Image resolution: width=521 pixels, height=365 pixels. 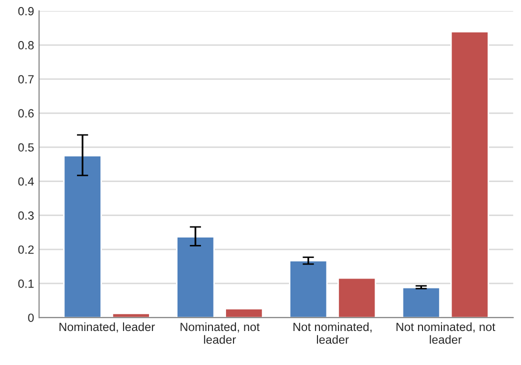 What do you see at coordinates (107, 327) in the screenshot?
I see `x-tick-label: Nominated, leader` at bounding box center [107, 327].